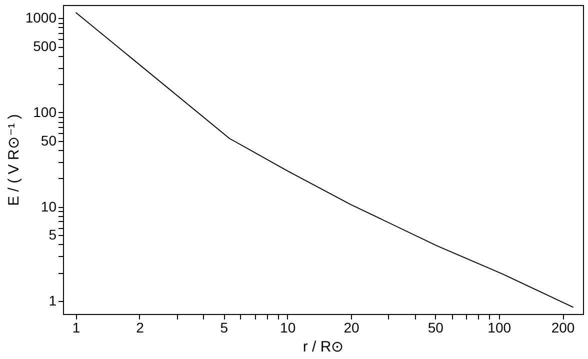 This screenshot has width=588, height=359. Describe the element at coordinates (323, 347) in the screenshot. I see `x-axis-title: r / R⊙` at that location.